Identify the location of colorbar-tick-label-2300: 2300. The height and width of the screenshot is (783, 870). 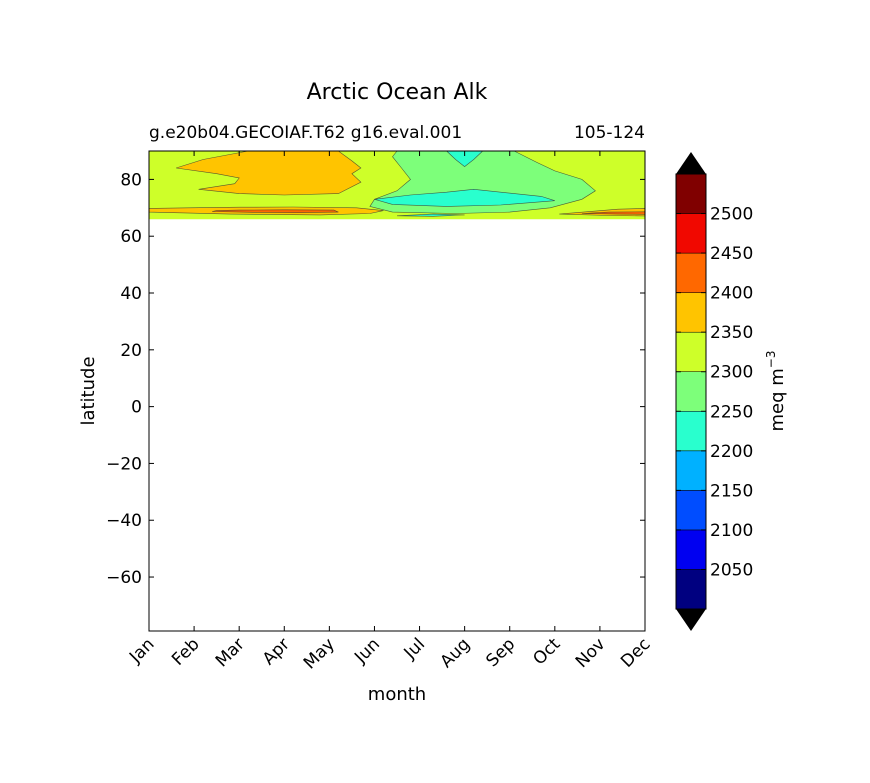
(731, 373).